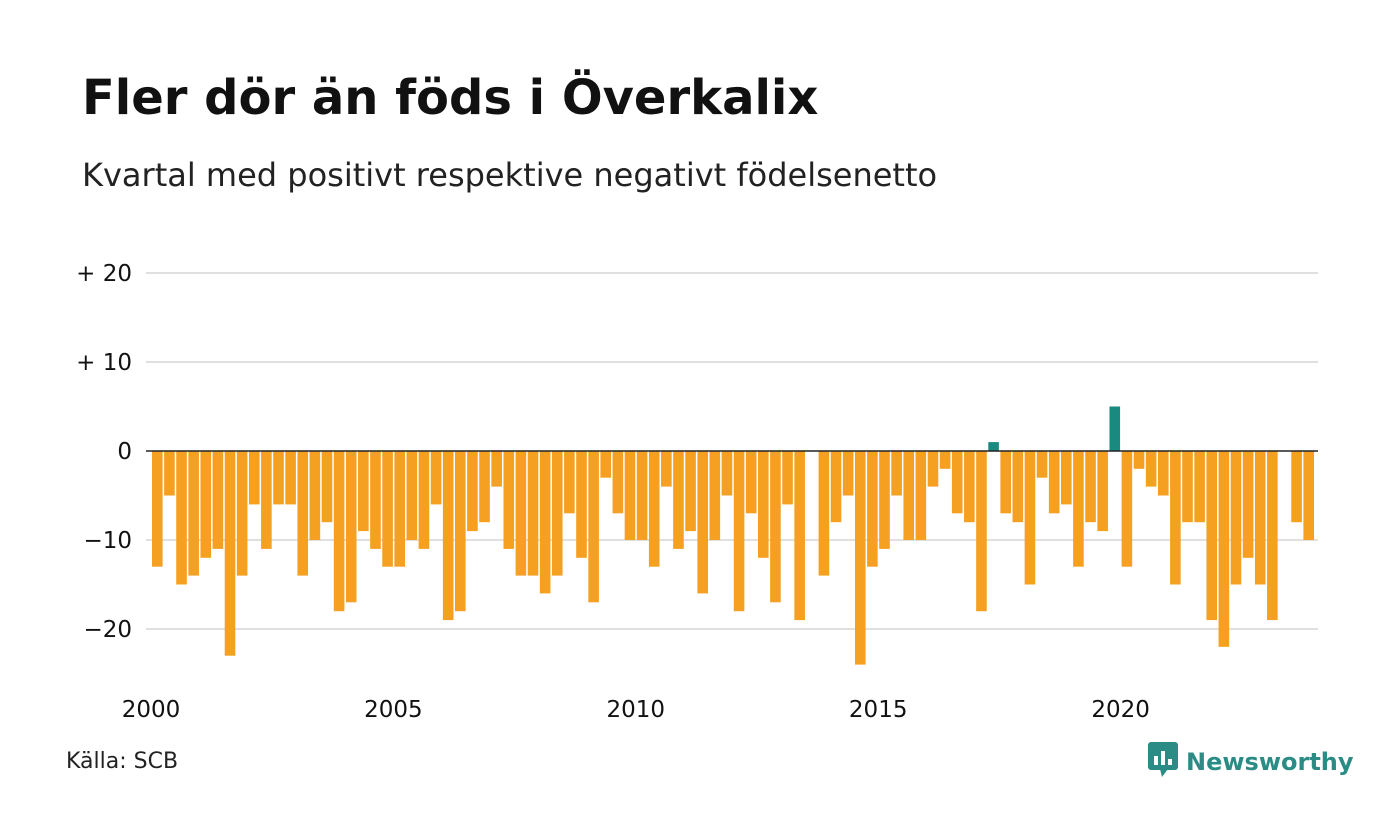 This screenshot has height=840, width=1400. I want to click on bar: 2014 K3: -24, so click(860, 558).